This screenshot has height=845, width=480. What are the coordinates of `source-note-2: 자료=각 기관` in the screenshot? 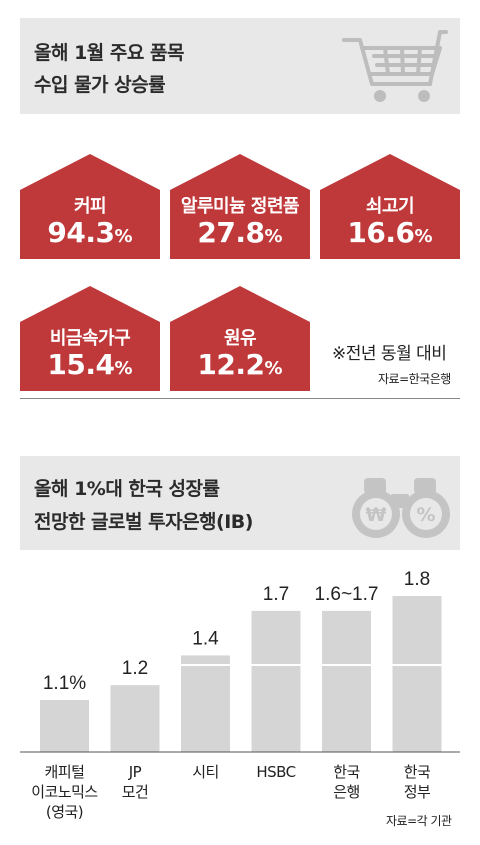 It's located at (419, 821).